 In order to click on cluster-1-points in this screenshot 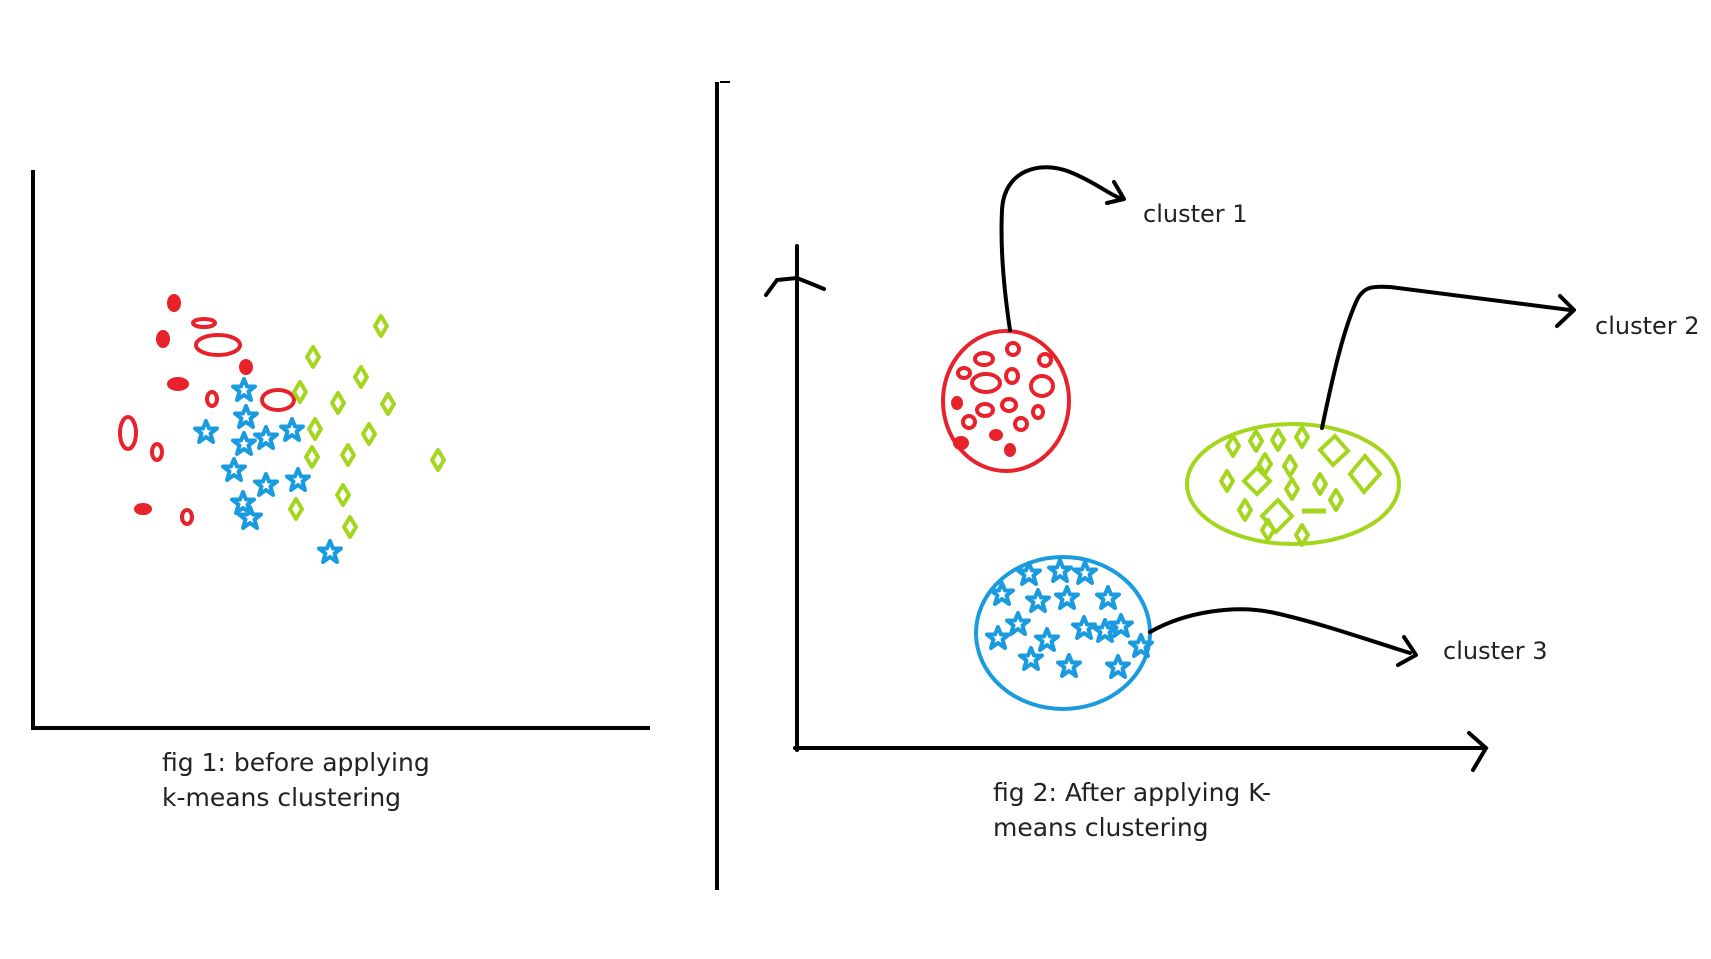, I will do `click(1003, 399)`.